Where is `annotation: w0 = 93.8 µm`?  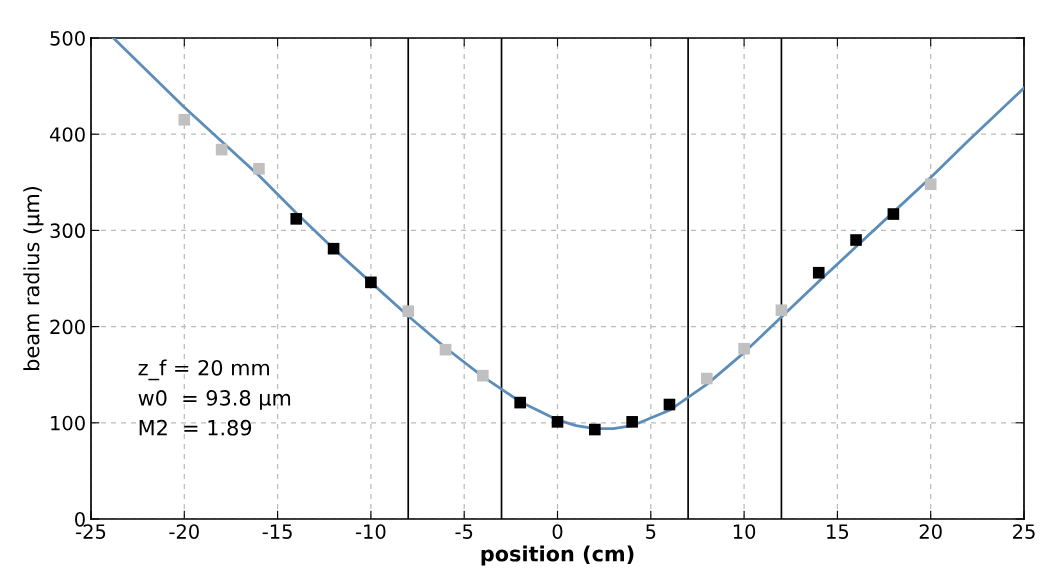
annotation: w0 = 93.8 µm is located at coordinates (214, 400).